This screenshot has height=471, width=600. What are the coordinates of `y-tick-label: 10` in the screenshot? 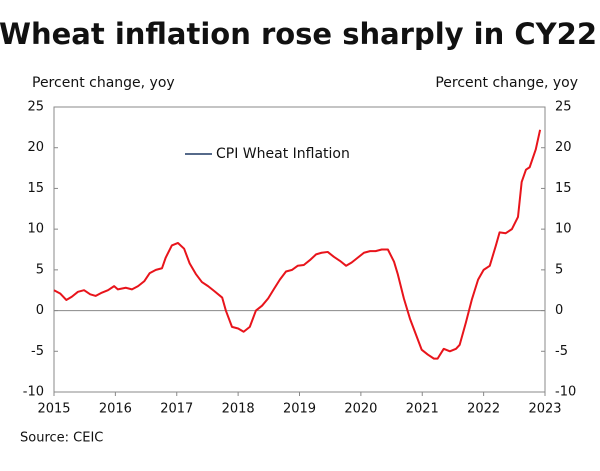 It's located at (35, 229).